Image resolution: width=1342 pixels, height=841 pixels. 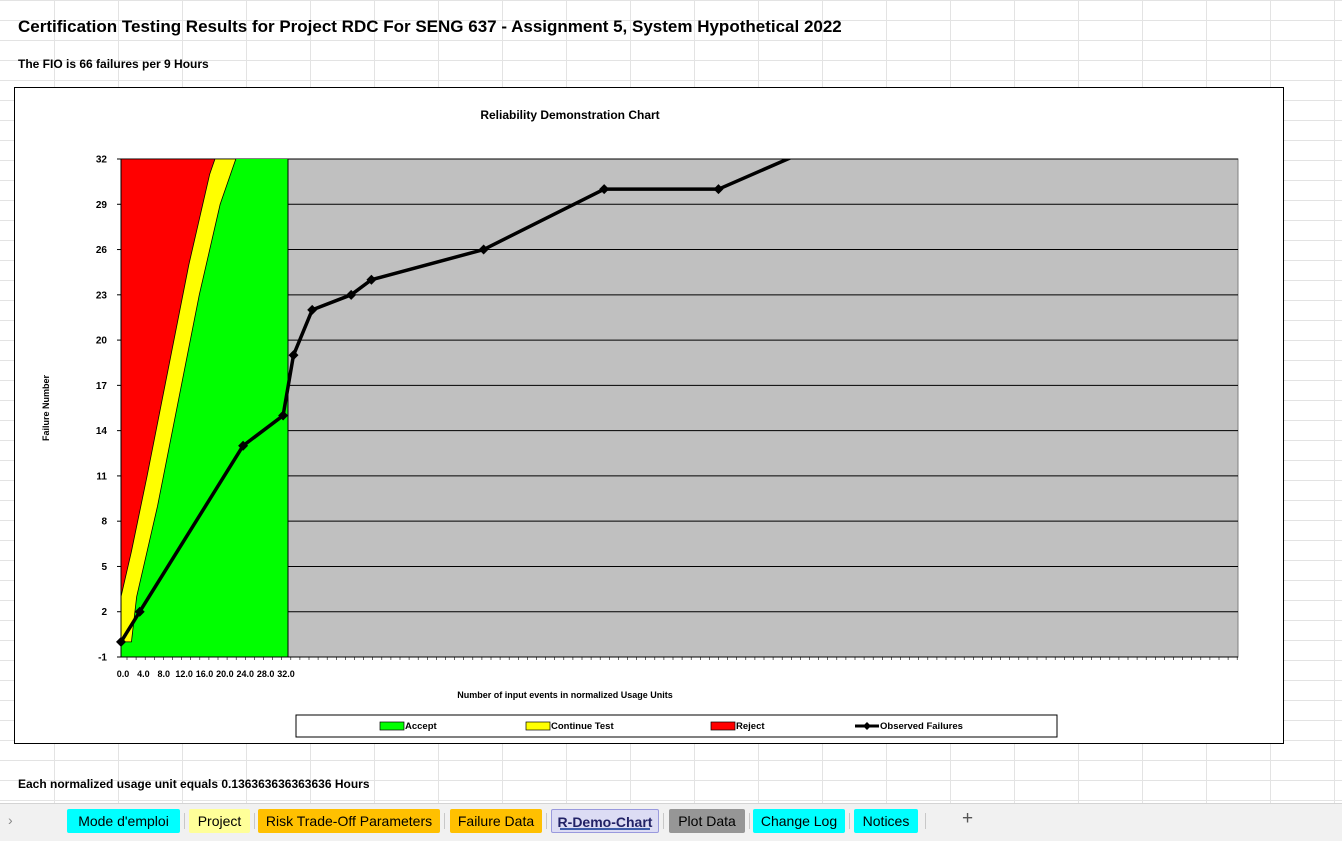 I want to click on y-tick-label: 5, so click(x=104, y=567).